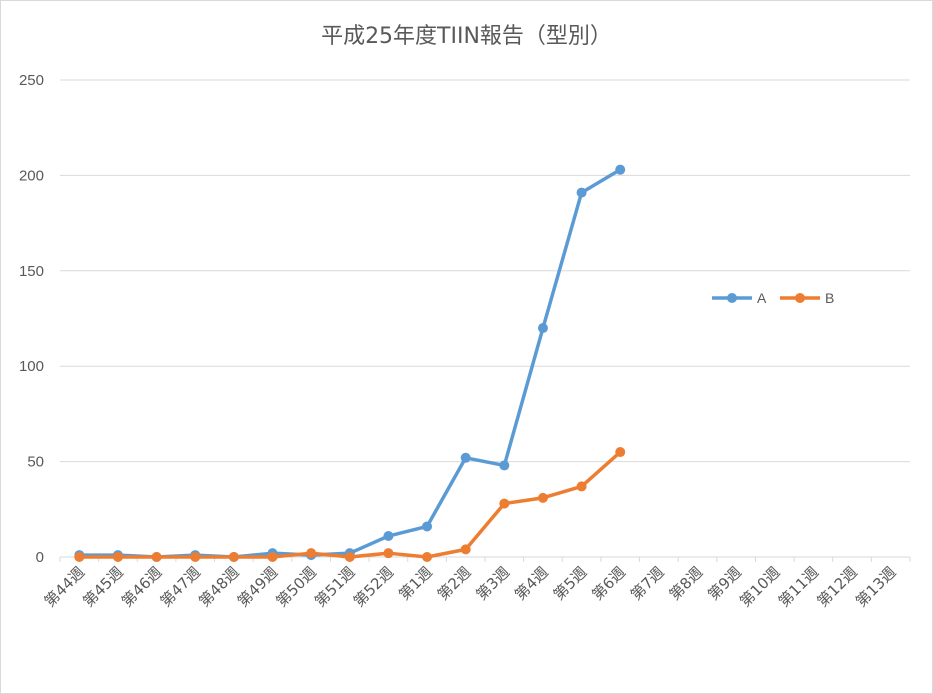 The height and width of the screenshot is (694, 933). Describe the element at coordinates (334, 586) in the screenshot. I see `x-tick-label: 第51週` at that location.